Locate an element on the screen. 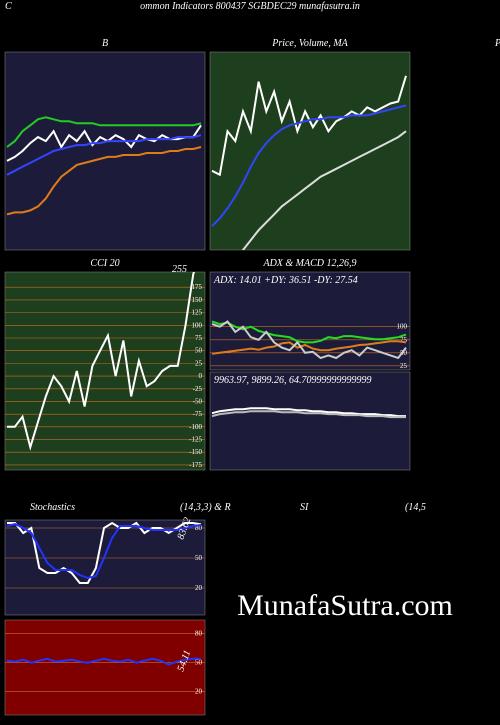  panel-title: B is located at coordinates (105, 43).